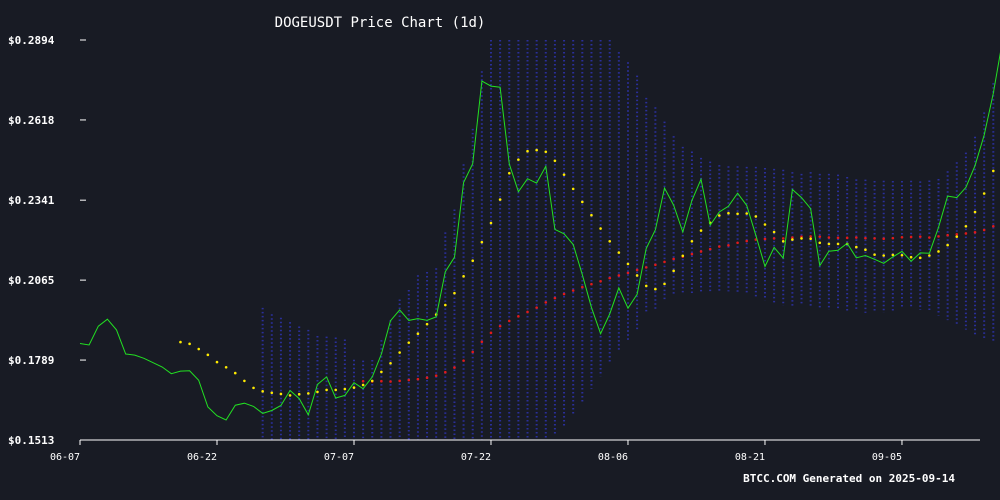  I want to click on y-tick-label: $0.1513, so click(31, 440).